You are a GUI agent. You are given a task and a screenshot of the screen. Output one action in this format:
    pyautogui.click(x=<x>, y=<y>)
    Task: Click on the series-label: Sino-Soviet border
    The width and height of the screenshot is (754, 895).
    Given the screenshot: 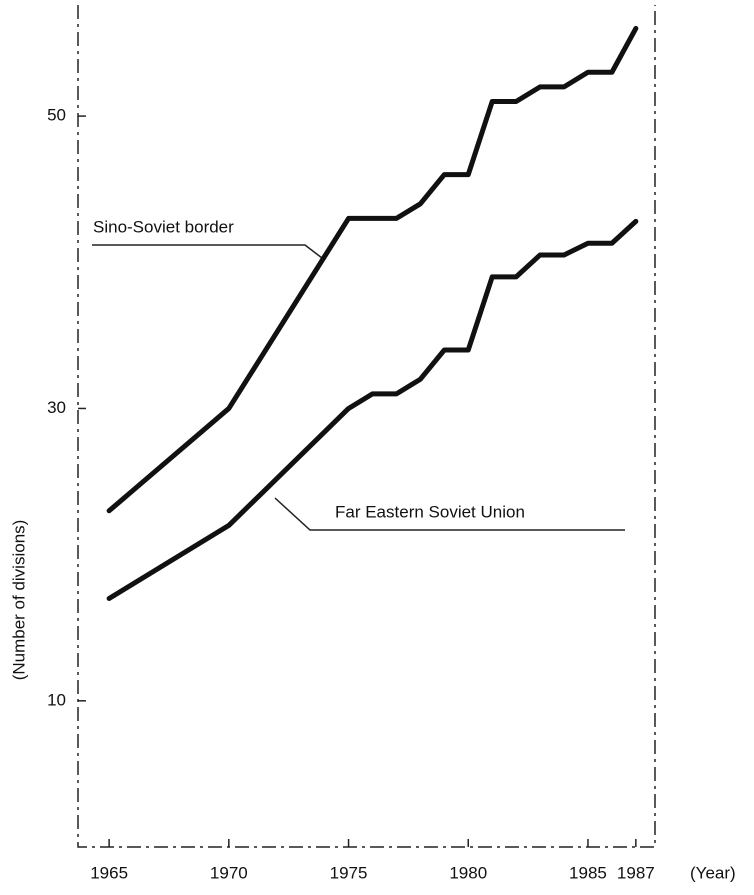 What is the action you would take?
    pyautogui.click(x=163, y=226)
    